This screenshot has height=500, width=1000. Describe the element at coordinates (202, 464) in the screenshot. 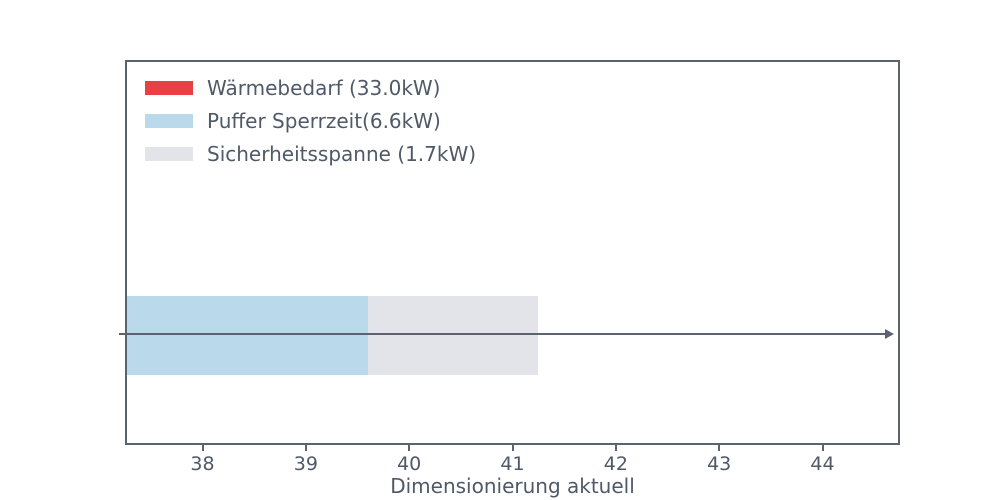

I see `x-tick-label: 38` at that location.